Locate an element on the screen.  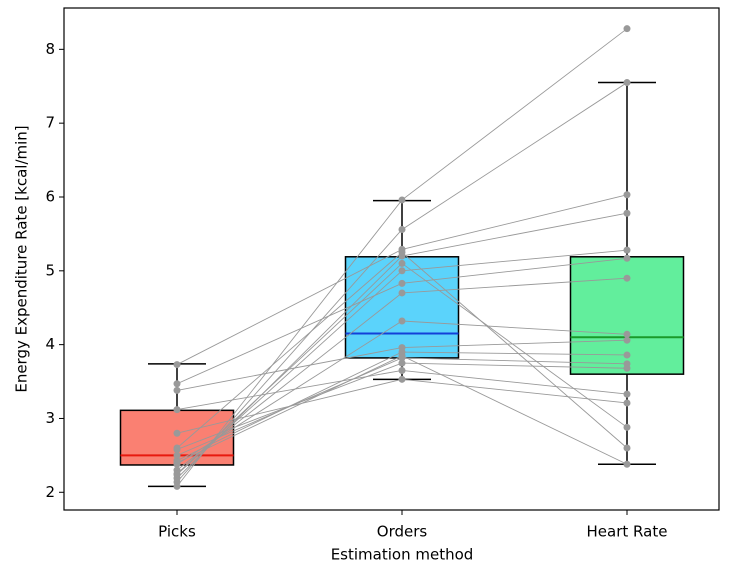
y-tick-label: 7 is located at coordinates (50, 123).